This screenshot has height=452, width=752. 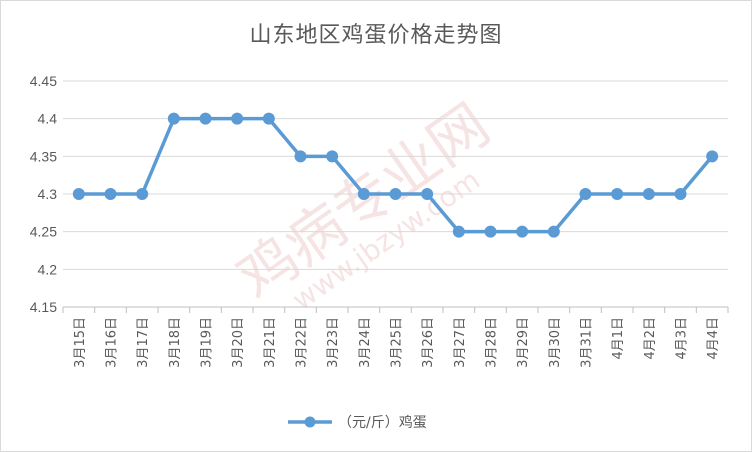 What do you see at coordinates (143, 342) in the screenshot?
I see `x-tick-label: 3月17日` at bounding box center [143, 342].